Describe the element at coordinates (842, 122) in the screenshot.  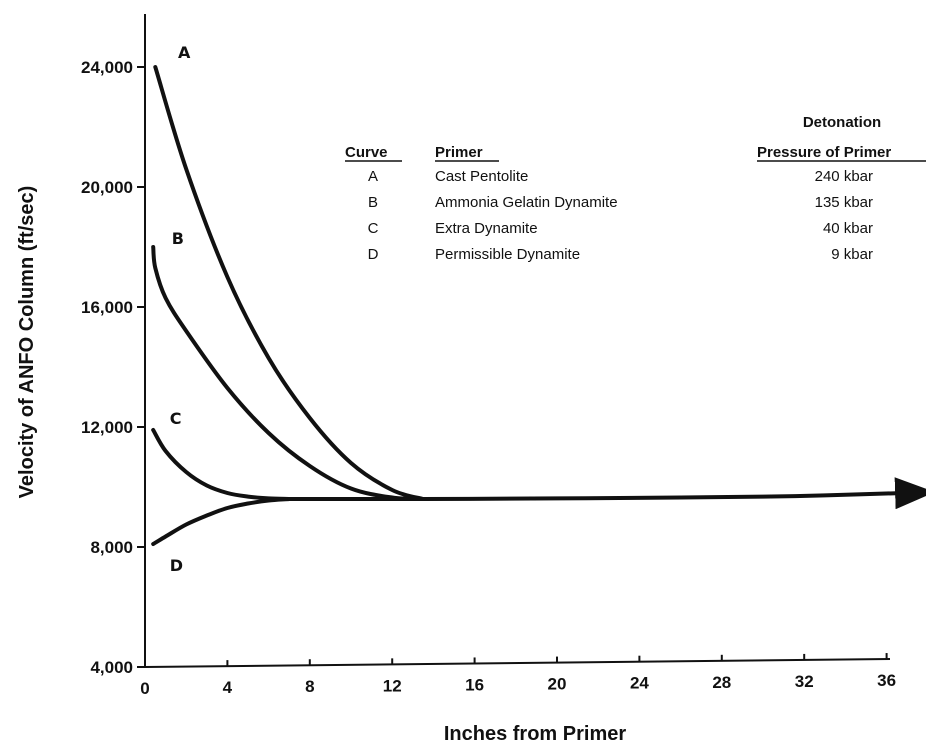
I see `legend-header-pressure-line1: Detonation` at that location.